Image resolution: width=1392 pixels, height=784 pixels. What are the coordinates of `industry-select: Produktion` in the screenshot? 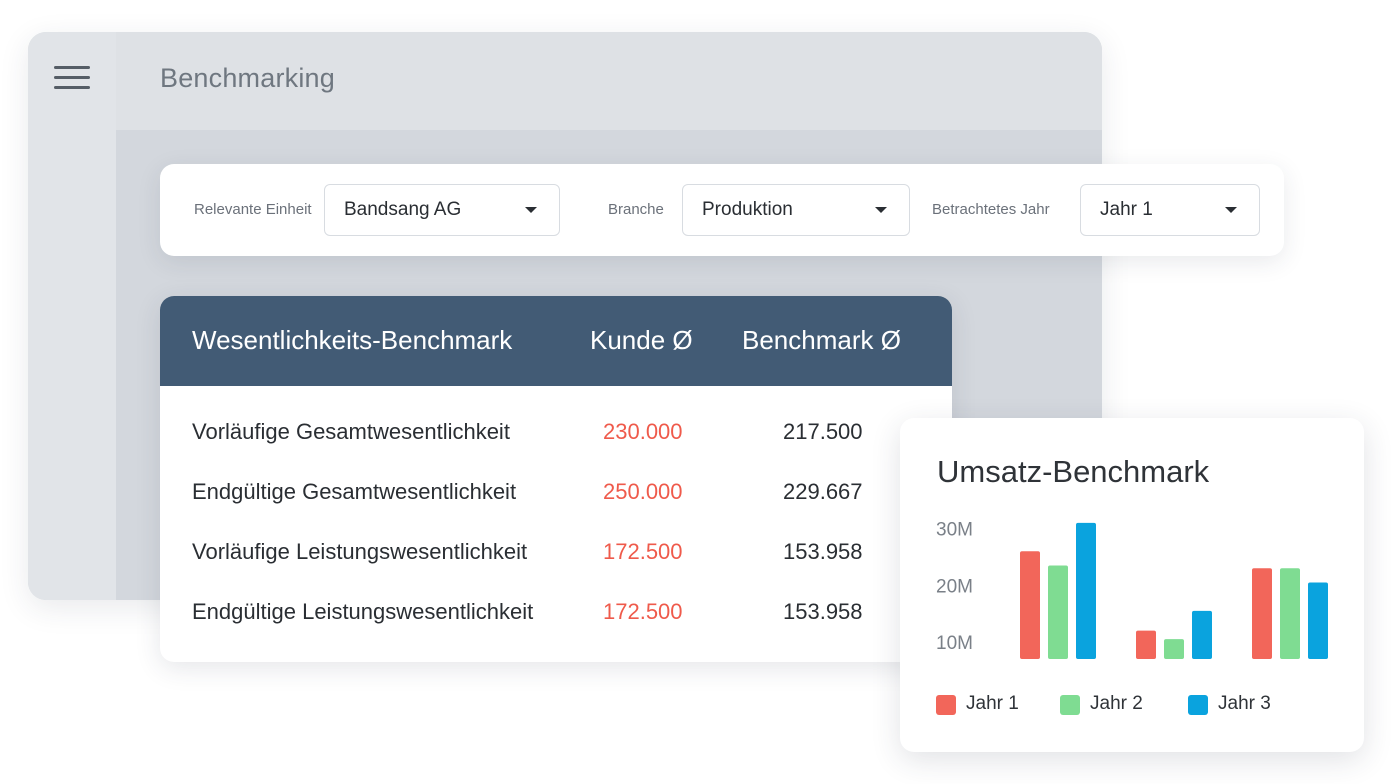 It's located at (796, 210).